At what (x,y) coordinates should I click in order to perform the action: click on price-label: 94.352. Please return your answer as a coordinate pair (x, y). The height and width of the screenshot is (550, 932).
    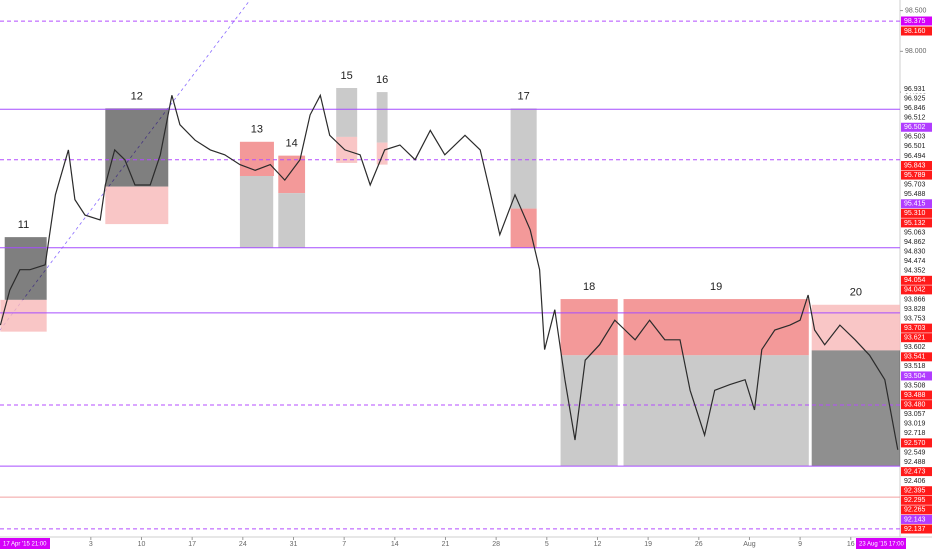
    Looking at the image, I should click on (915, 271).